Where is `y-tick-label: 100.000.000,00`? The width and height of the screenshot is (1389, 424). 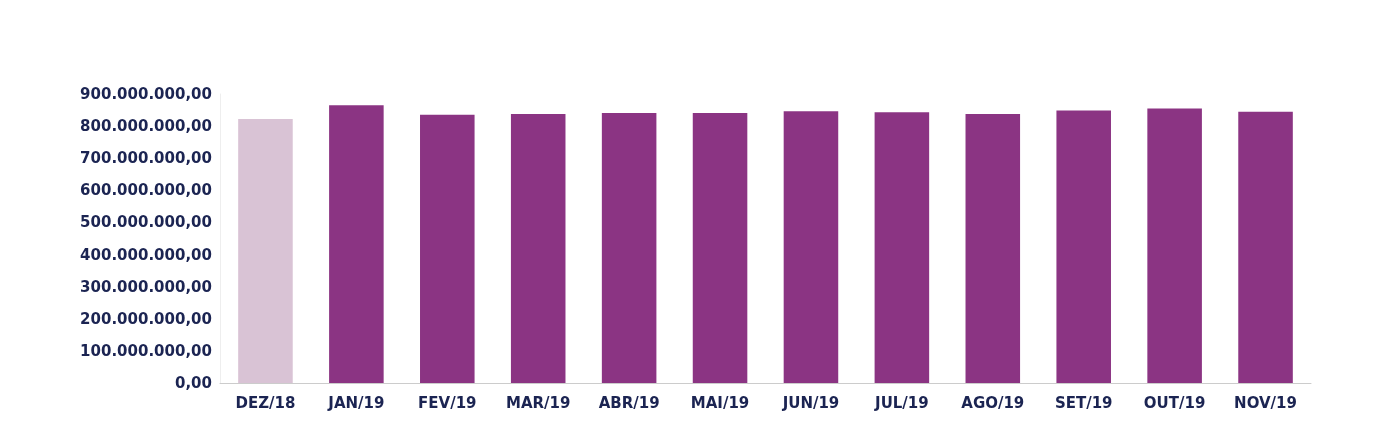
y-tick-label: 100.000.000,00 is located at coordinates (146, 350).